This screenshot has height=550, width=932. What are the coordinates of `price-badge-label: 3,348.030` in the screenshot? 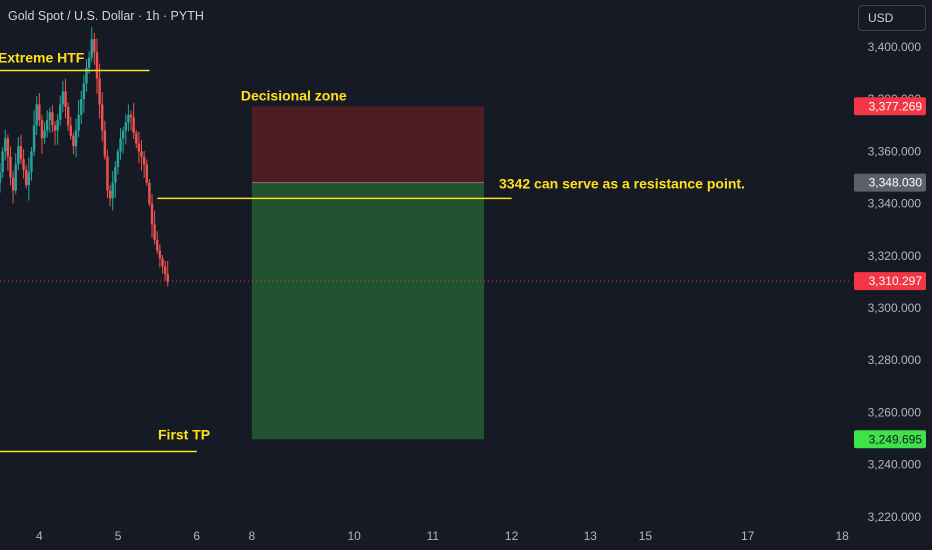 It's located at (896, 183).